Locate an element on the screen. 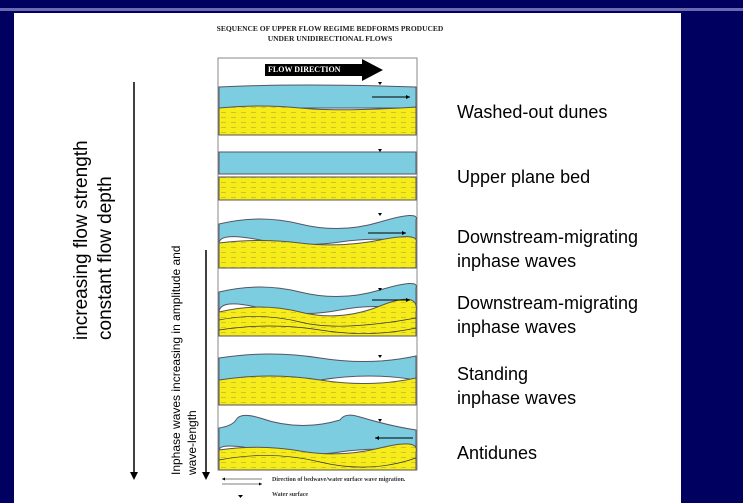 The height and width of the screenshot is (503, 743). flow-direction-arrow is located at coordinates (324, 70).